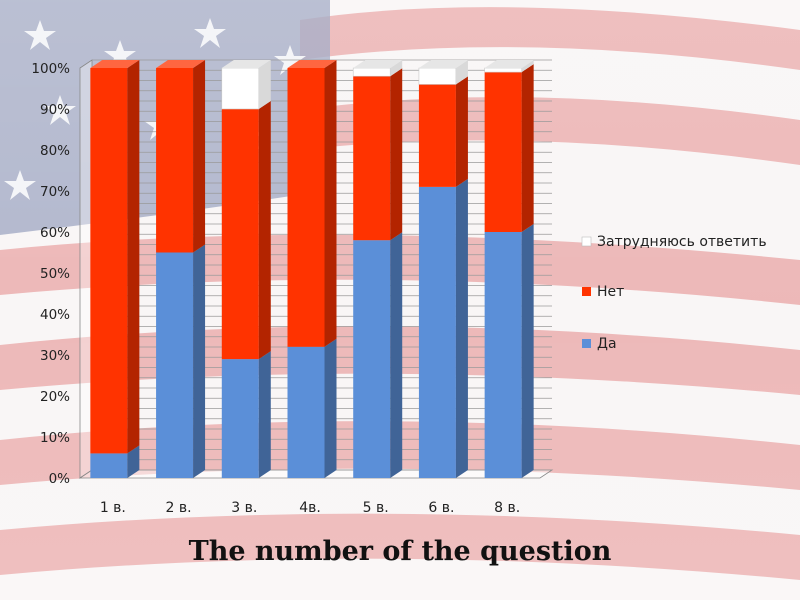 This screenshot has height=600, width=800. Describe the element at coordinates (55, 315) in the screenshot. I see `y-tick-label: 40%` at that location.